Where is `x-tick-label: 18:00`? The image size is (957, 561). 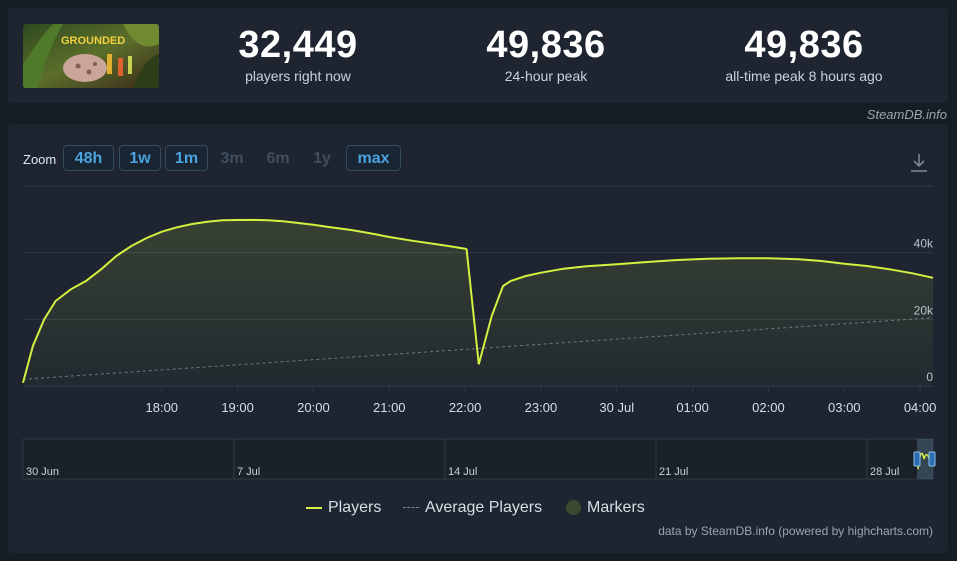 x-tick-label: 18:00 is located at coordinates (162, 407).